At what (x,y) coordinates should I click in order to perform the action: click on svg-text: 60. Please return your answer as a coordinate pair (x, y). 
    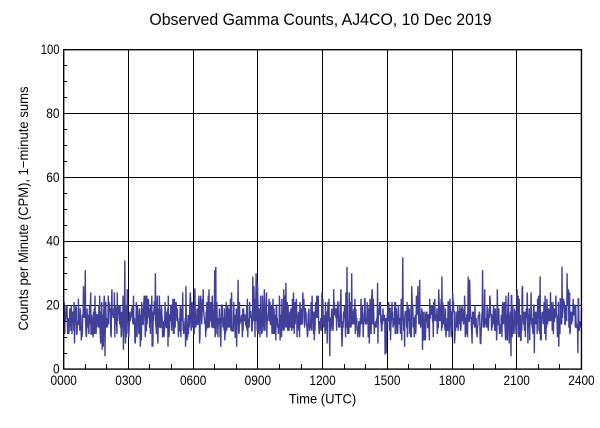
    Looking at the image, I should click on (53, 177).